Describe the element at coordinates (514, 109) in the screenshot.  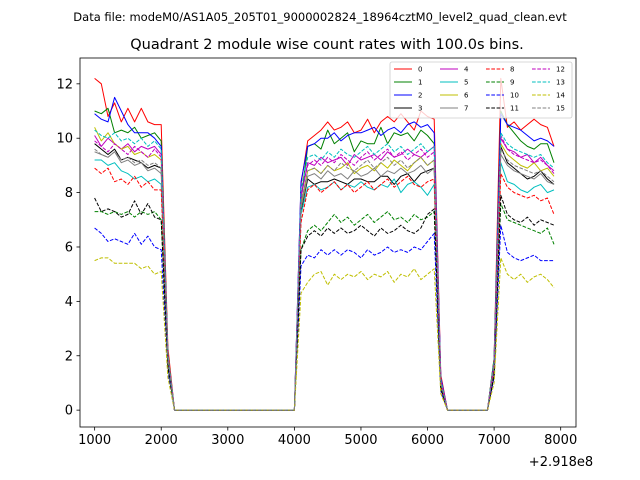
I see `legend-label-11: 11` at that location.